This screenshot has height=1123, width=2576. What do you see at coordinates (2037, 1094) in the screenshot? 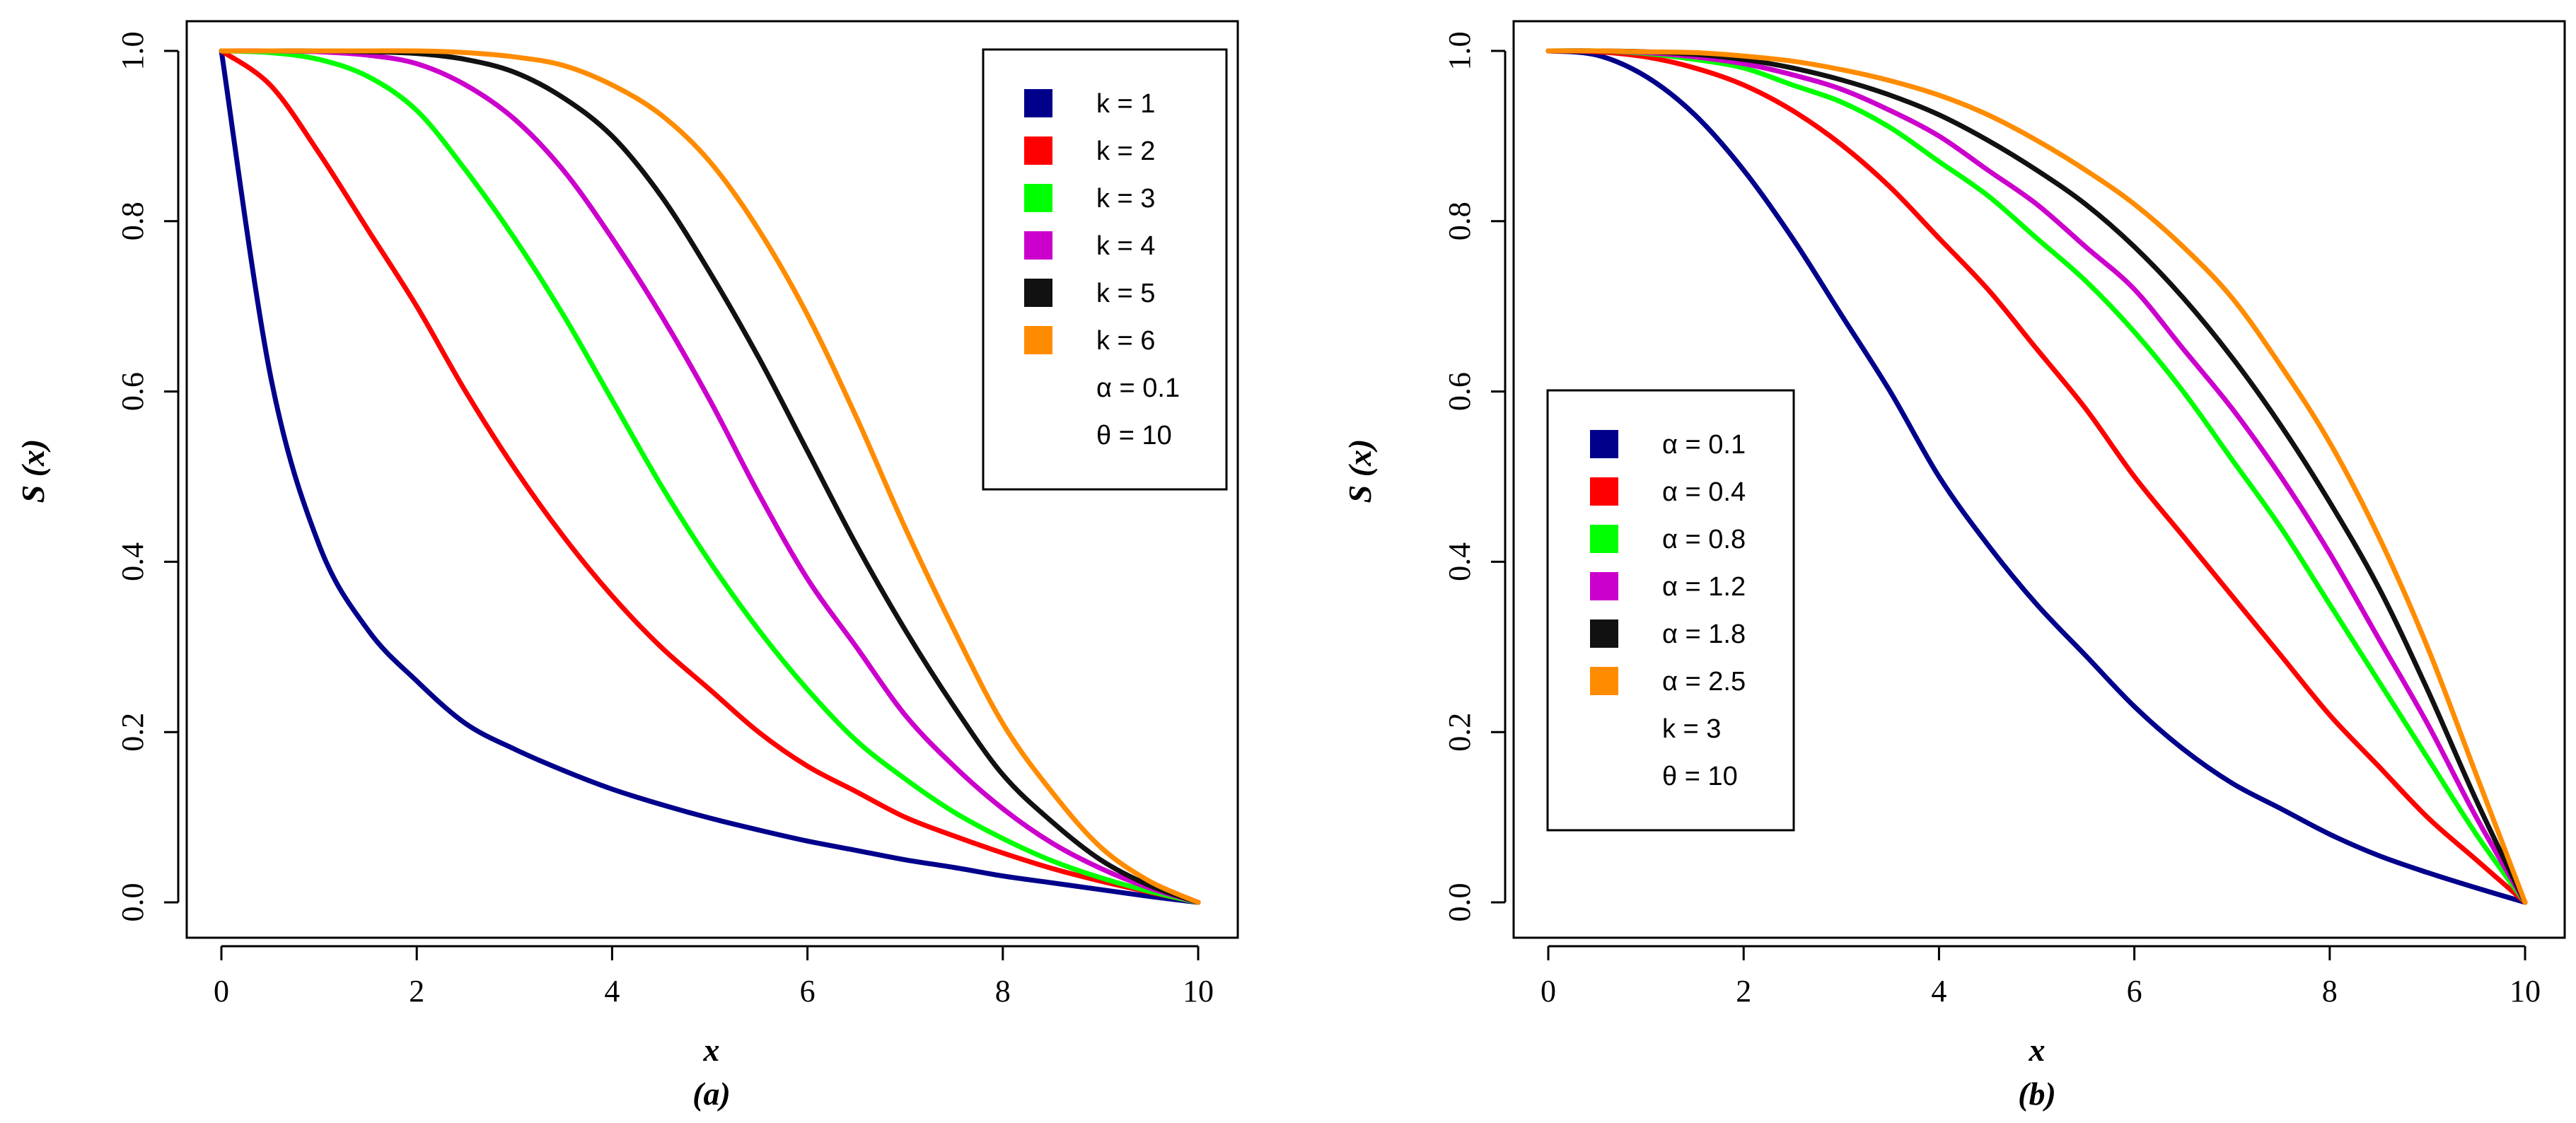
I see `panel-caption-b: (b)` at bounding box center [2037, 1094].